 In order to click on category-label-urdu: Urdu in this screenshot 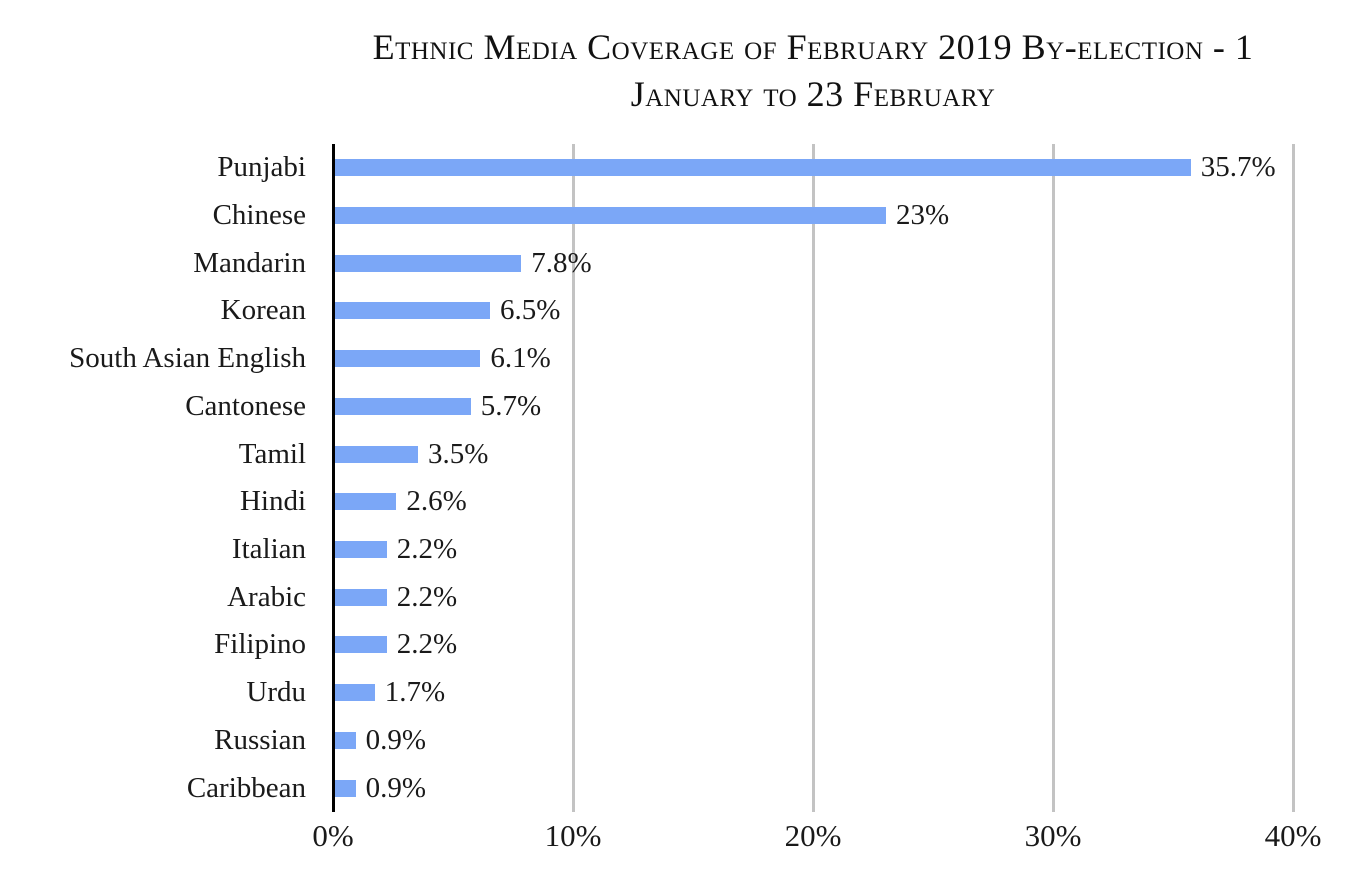, I will do `click(276, 692)`.